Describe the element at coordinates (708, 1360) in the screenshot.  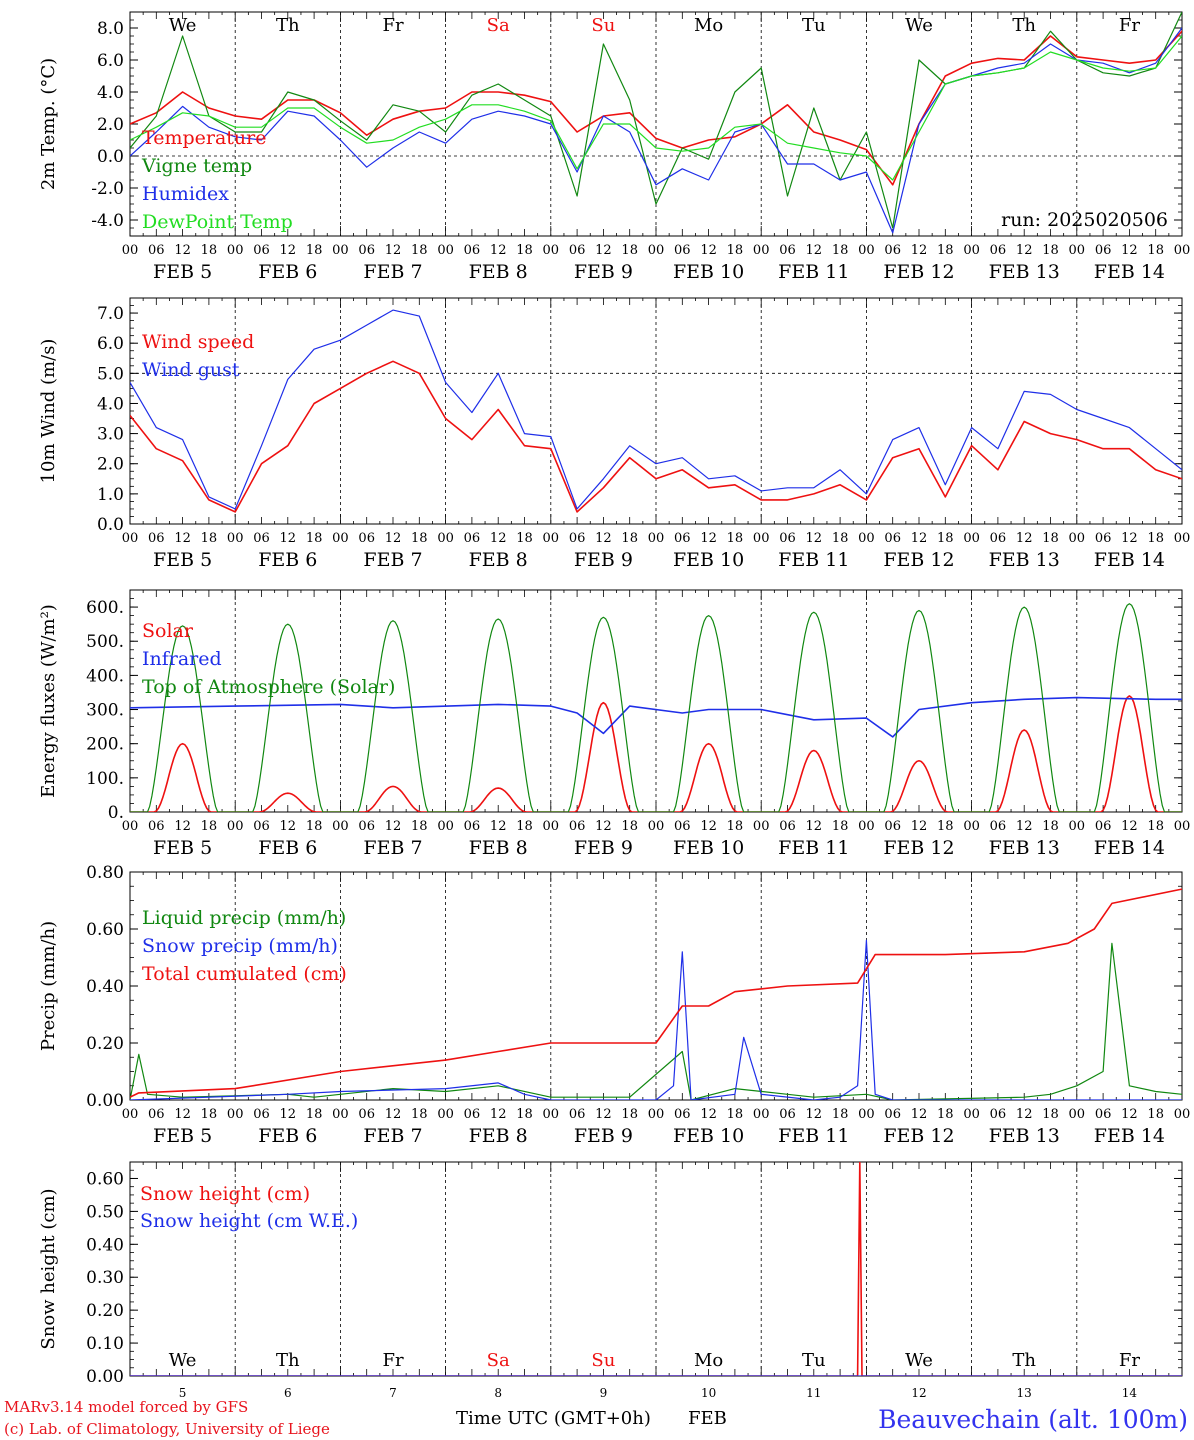
I see `weekday-label: Mo` at that location.